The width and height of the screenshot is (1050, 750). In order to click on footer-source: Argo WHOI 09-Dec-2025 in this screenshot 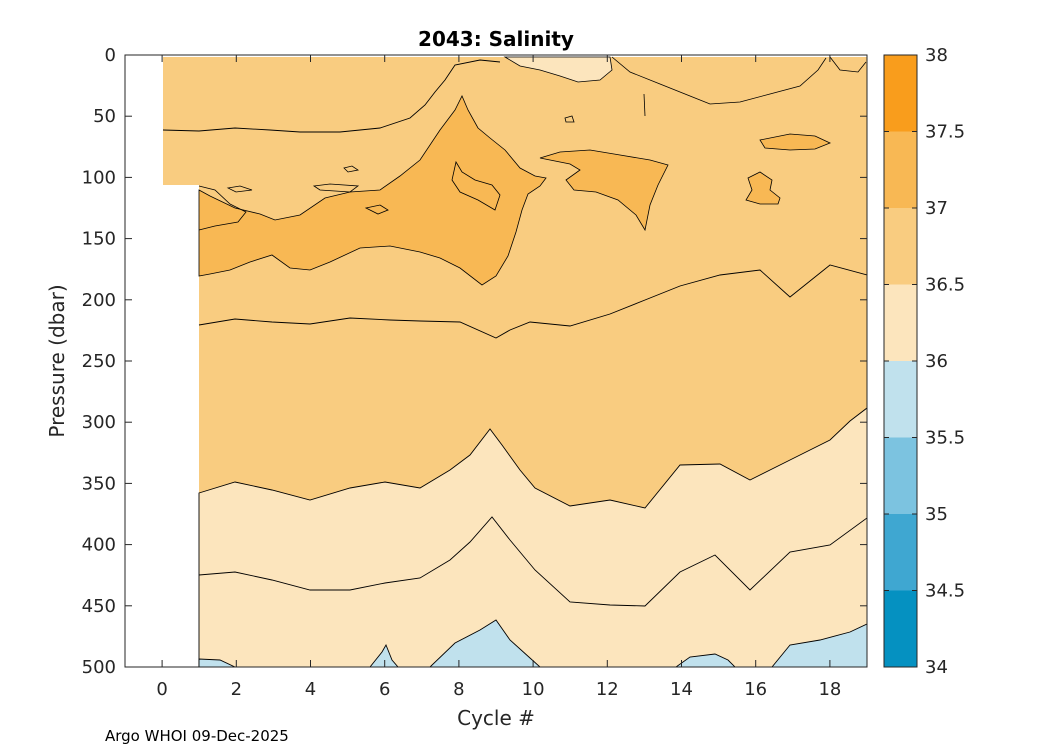, I will do `click(197, 736)`.